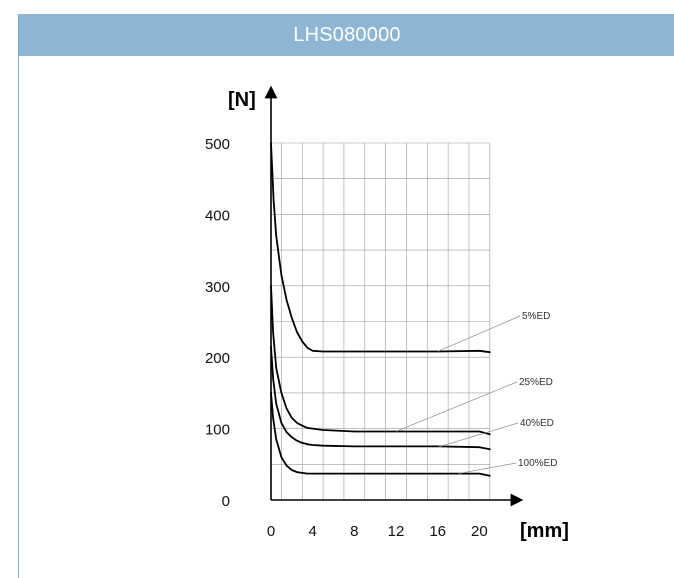 The height and width of the screenshot is (578, 674). Describe the element at coordinates (536, 316) in the screenshot. I see `annotation-label: 5%ED` at that location.